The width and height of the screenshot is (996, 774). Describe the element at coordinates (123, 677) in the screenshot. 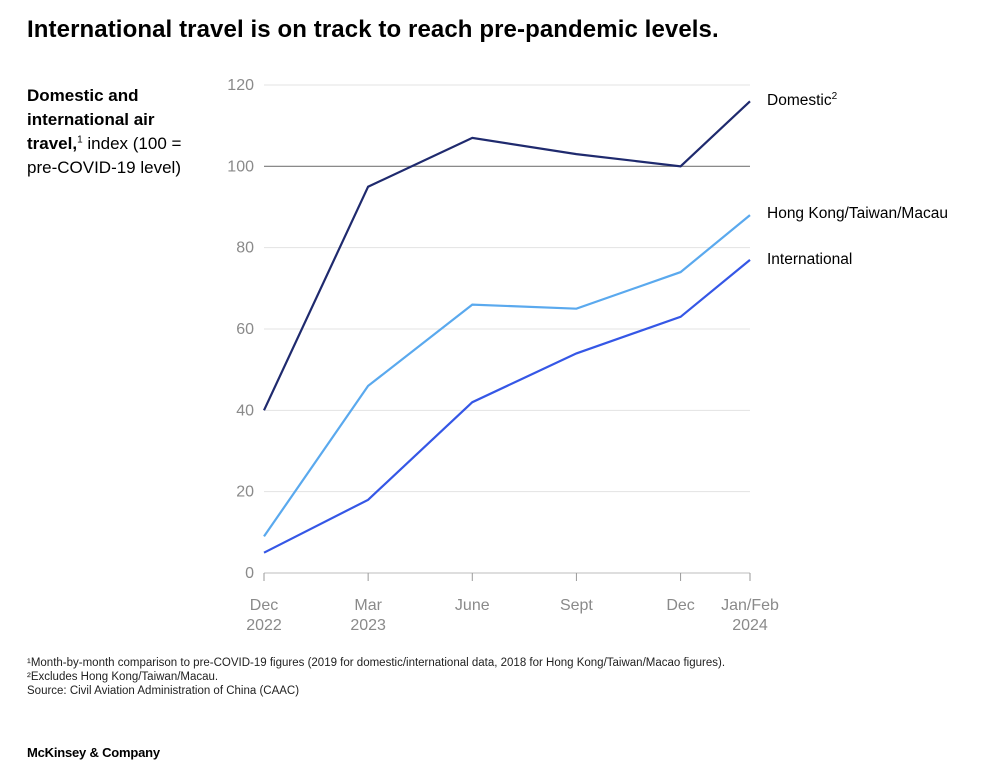

I see `footnote-2: ²Excludes Hong Kong/Taiwan/Macau.` at that location.